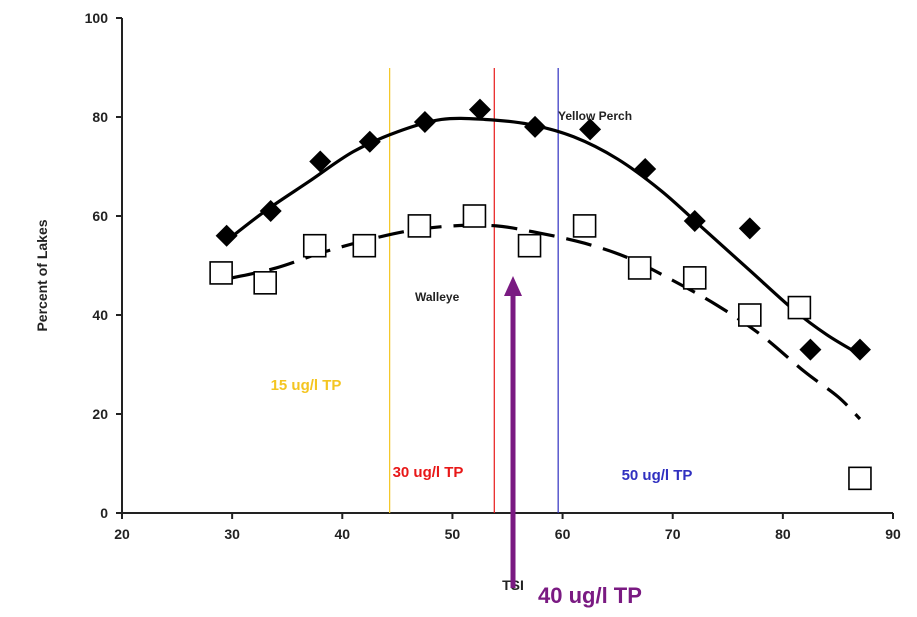 The width and height of the screenshot is (917, 617). Describe the element at coordinates (437, 297) in the screenshot. I see `series-label-walleye: Walleye` at that location.